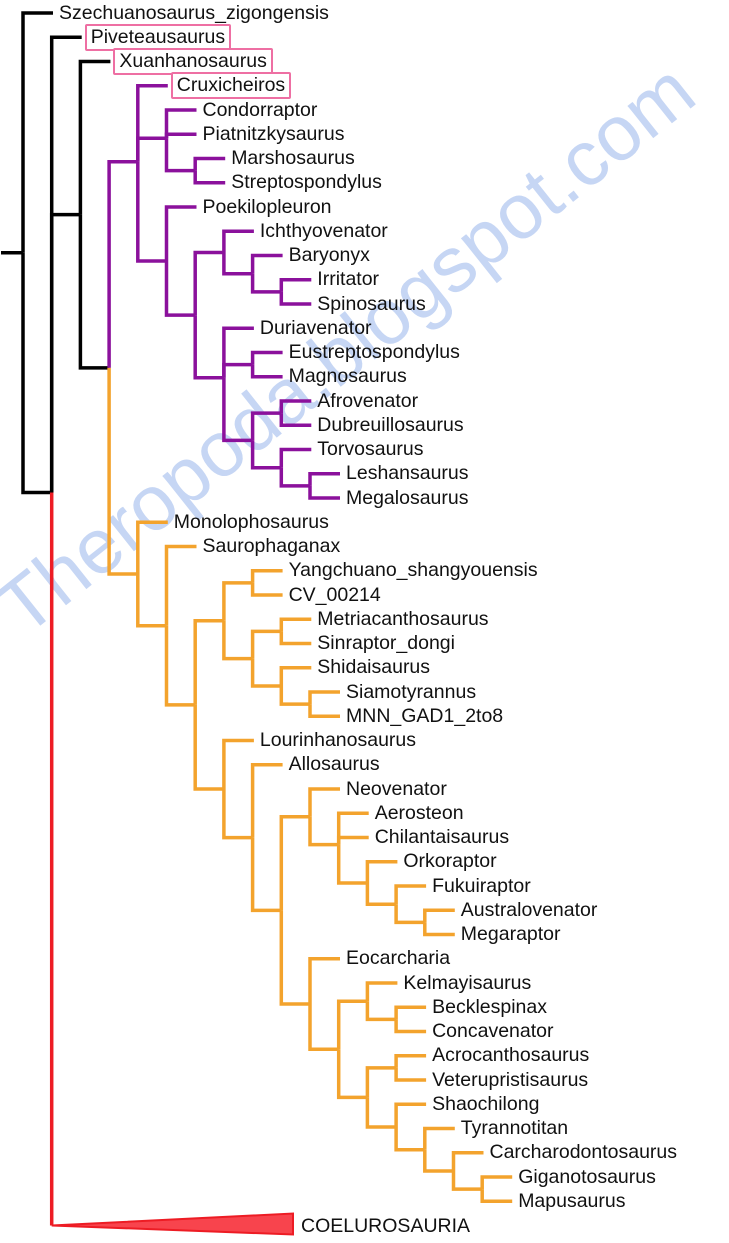 Image resolution: width=729 pixels, height=1243 pixels. Describe the element at coordinates (511, 1055) in the screenshot. I see `tip-label: Acrocanthosaurus` at that location.